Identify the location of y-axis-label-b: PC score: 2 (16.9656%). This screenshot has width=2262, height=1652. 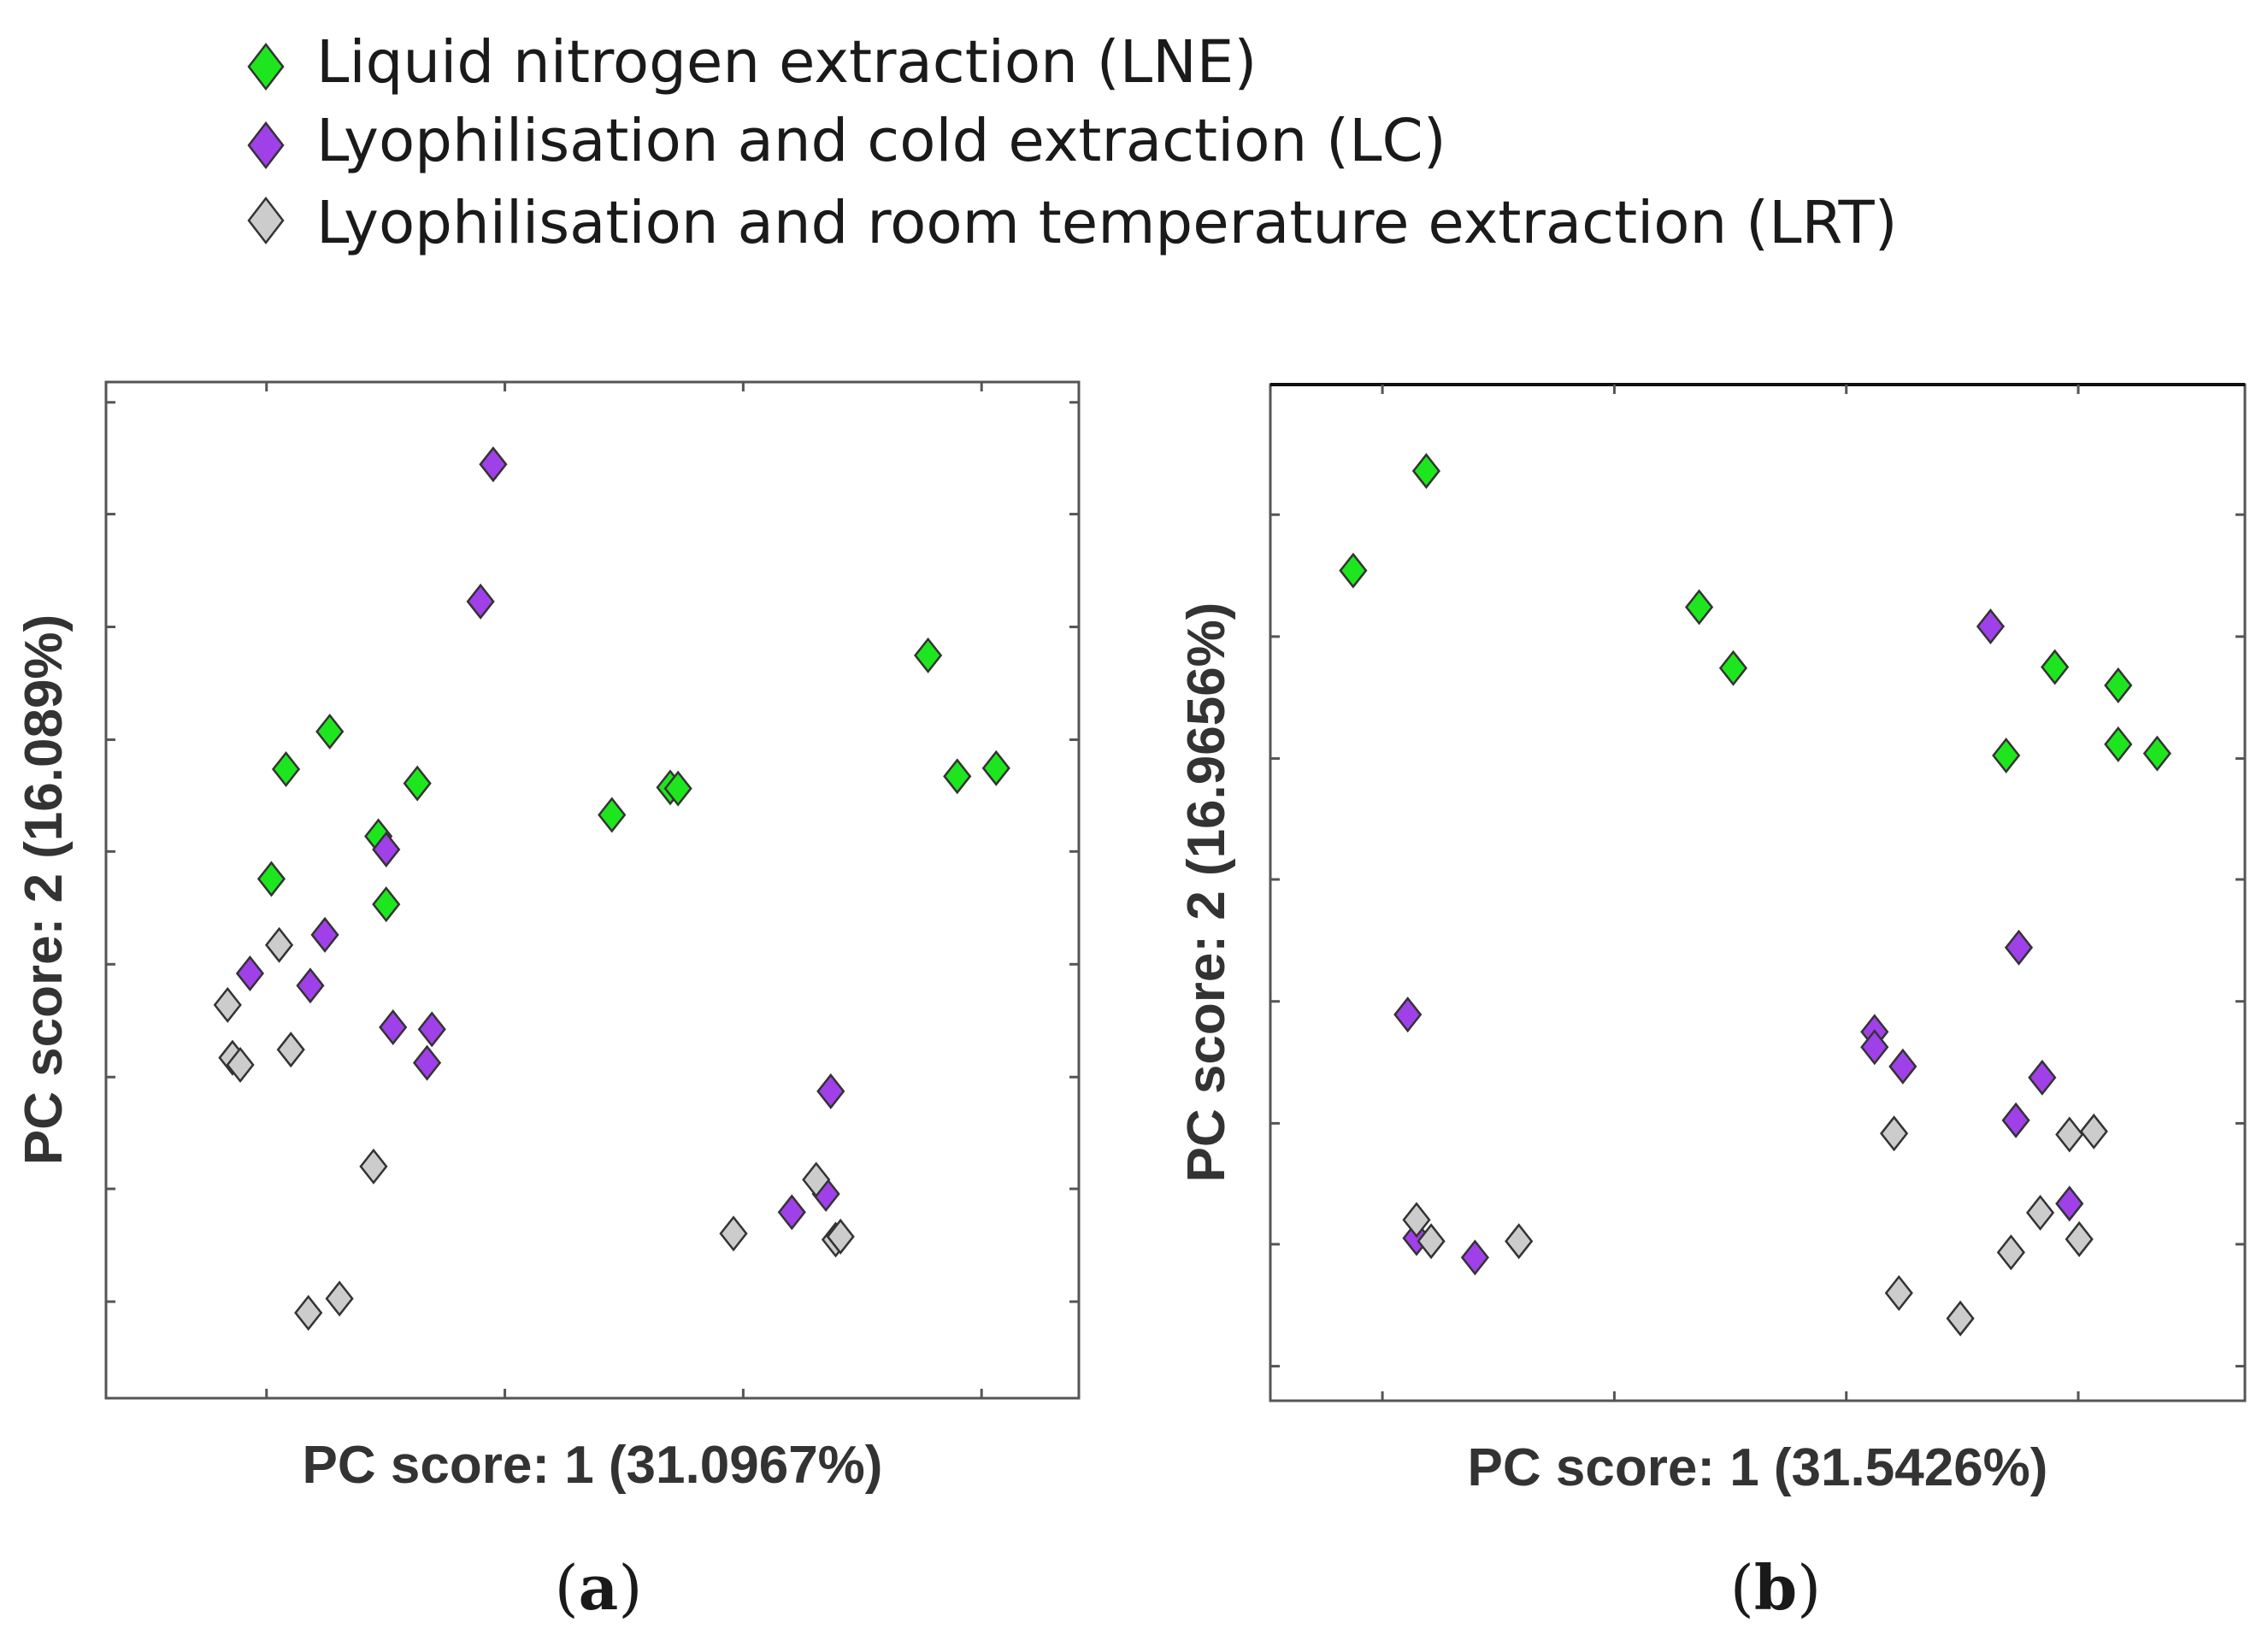
(1206, 893).